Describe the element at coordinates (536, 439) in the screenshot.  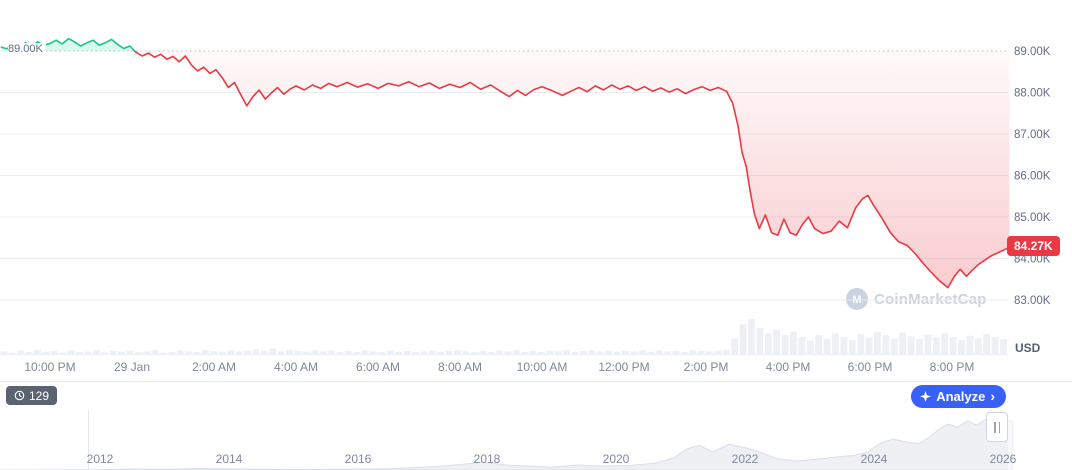
I see `timeline-brush: 2012 2014 2016 2018 2020 2022 2024 2026` at that location.